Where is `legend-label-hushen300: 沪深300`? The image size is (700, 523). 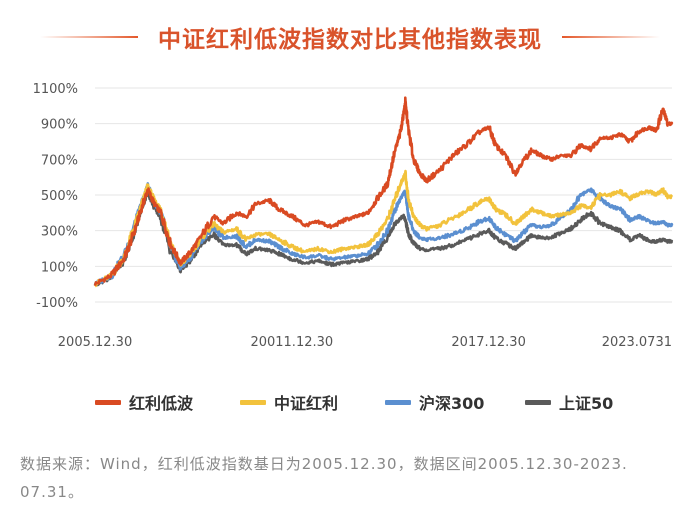 legend-label-hushen300: 沪深300 is located at coordinates (452, 403).